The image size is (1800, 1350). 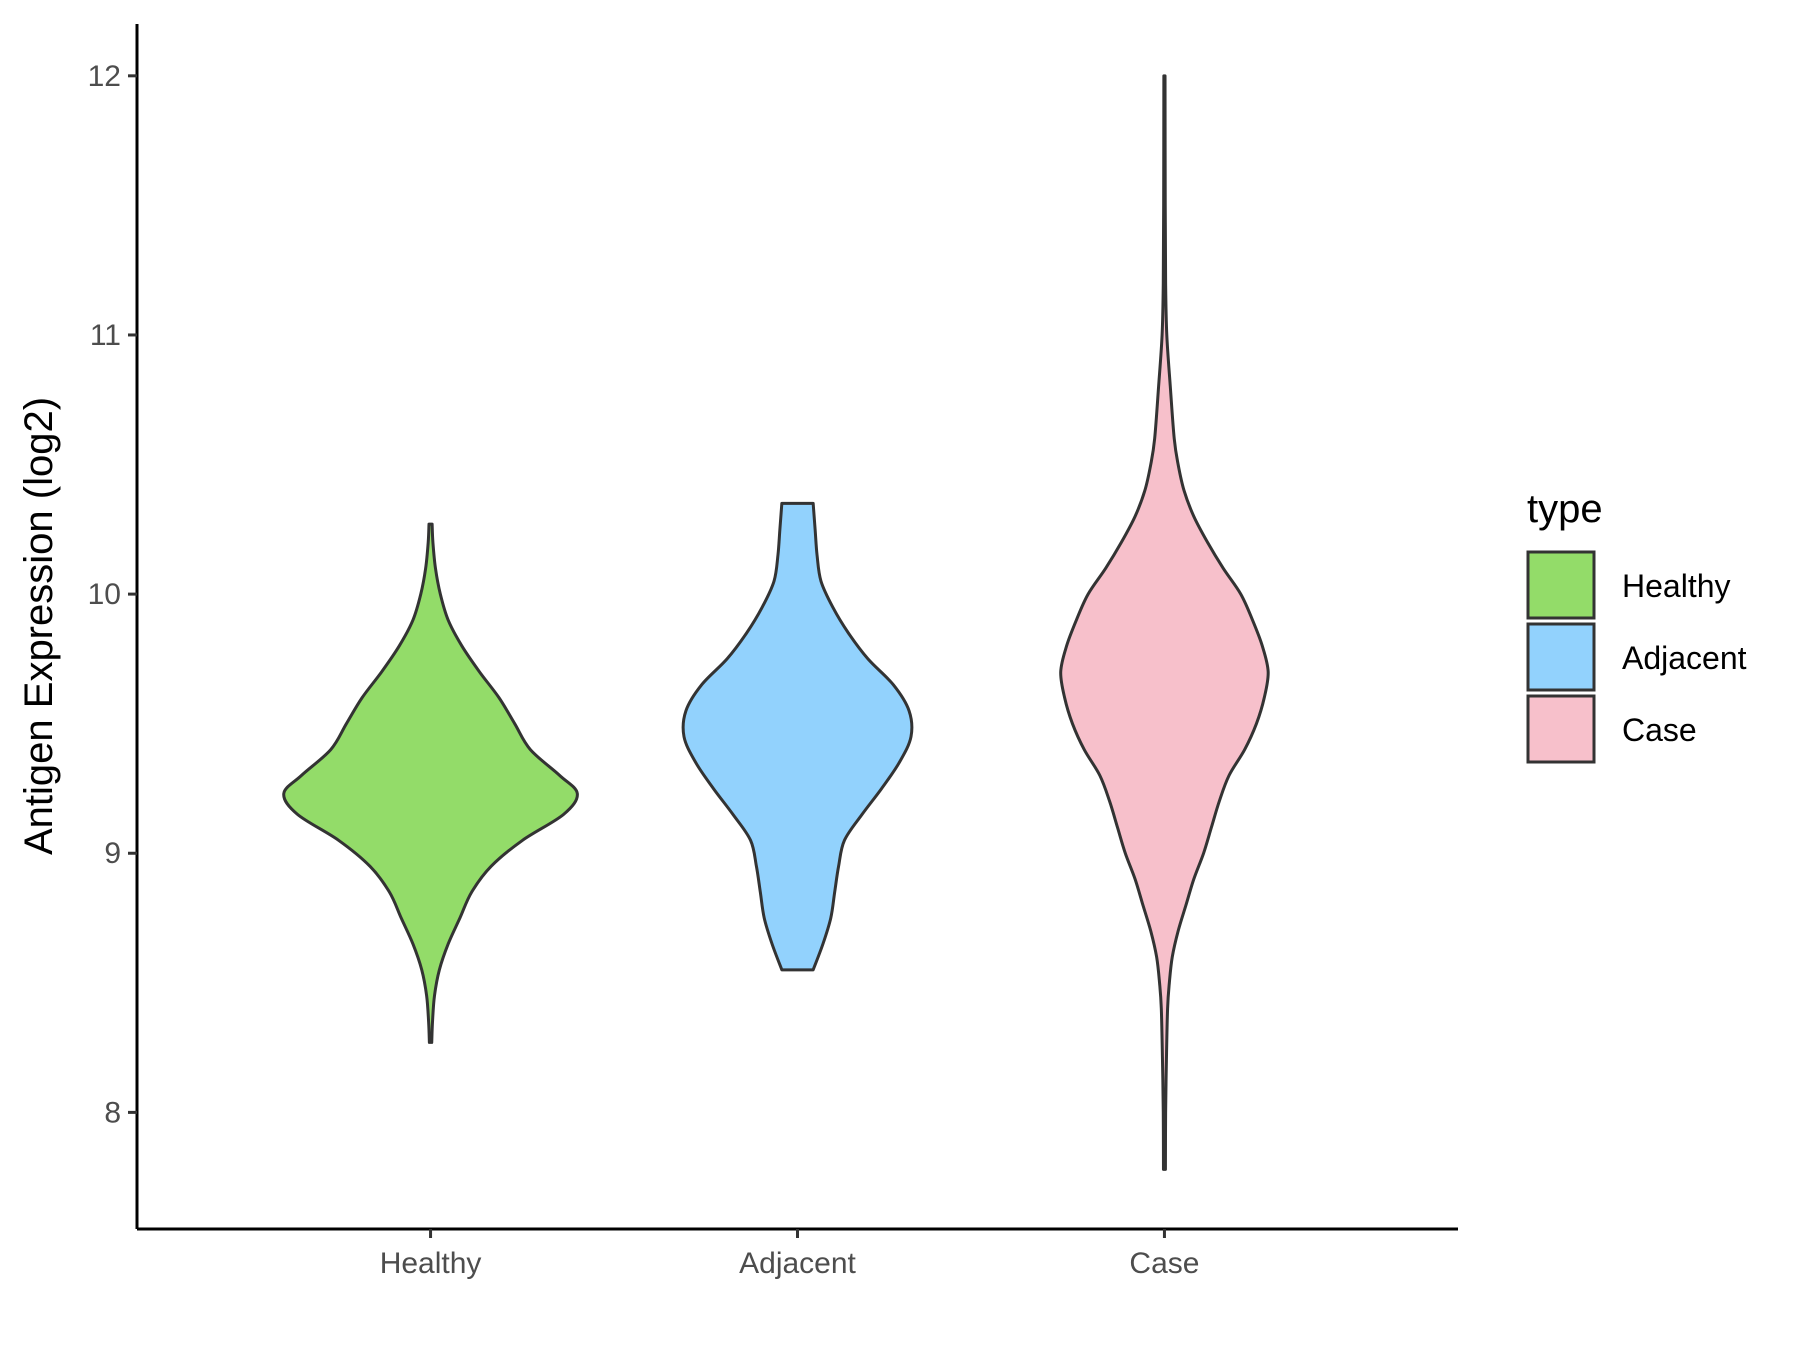 What do you see at coordinates (1565, 509) in the screenshot?
I see `legend-title: type` at bounding box center [1565, 509].